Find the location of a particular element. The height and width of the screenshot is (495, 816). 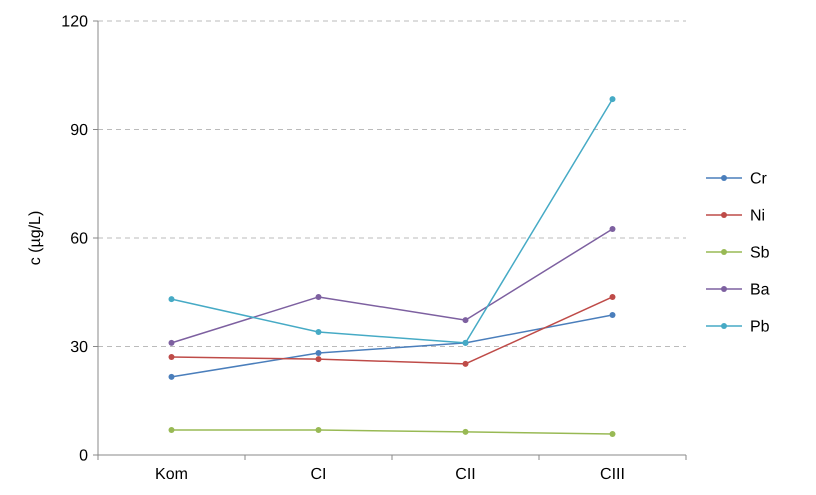

y-tick-label: 60 is located at coordinates (79, 239).